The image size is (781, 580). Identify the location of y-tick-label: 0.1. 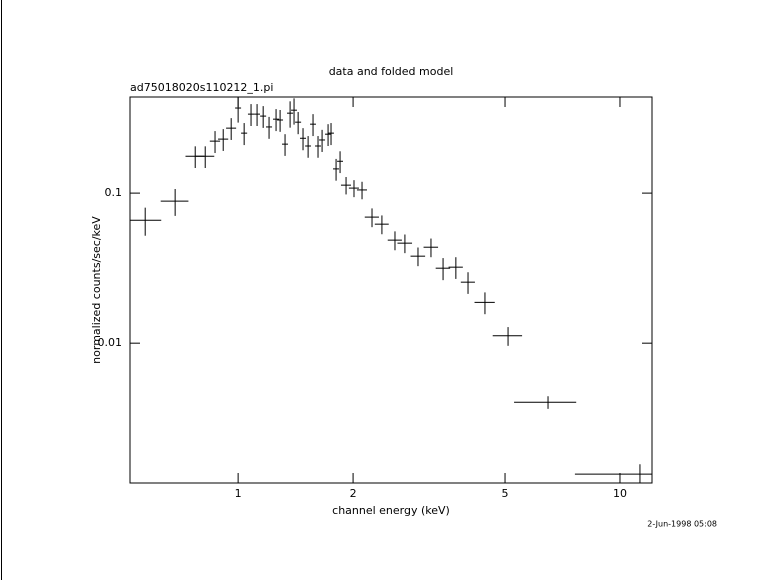
(114, 192).